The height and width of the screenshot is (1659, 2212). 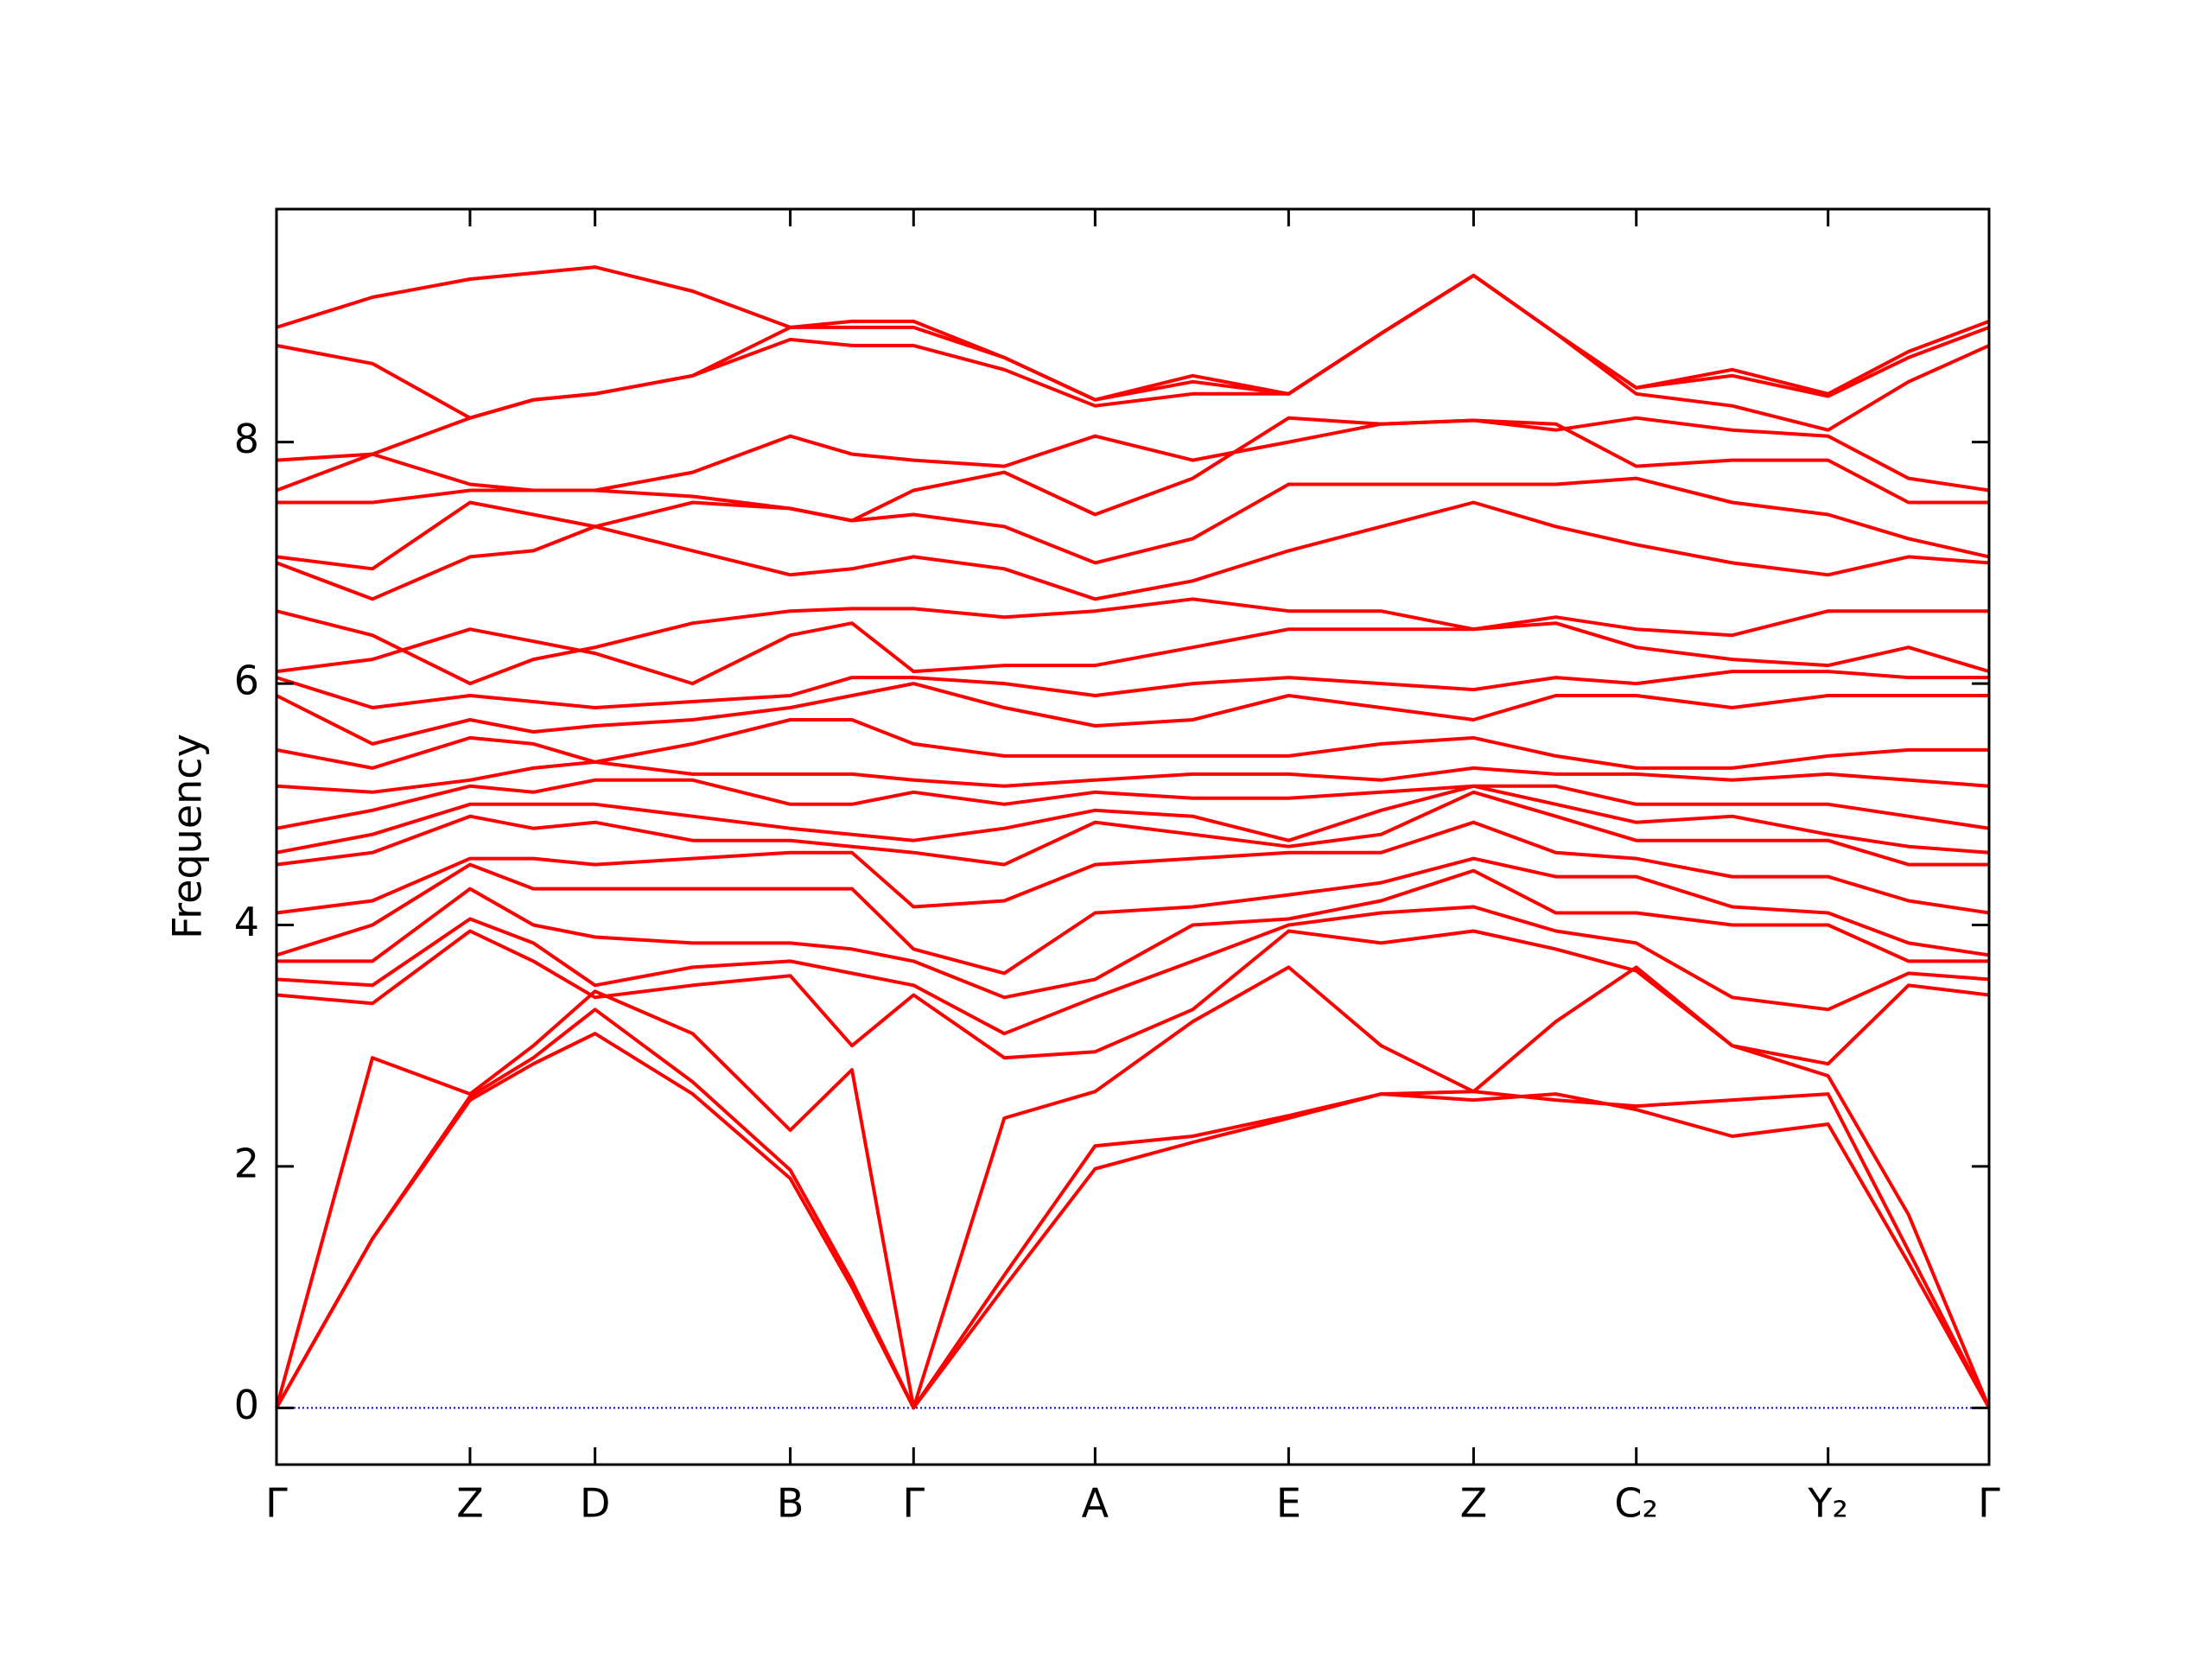 I want to click on y-tick-label: 4, so click(x=246, y=922).